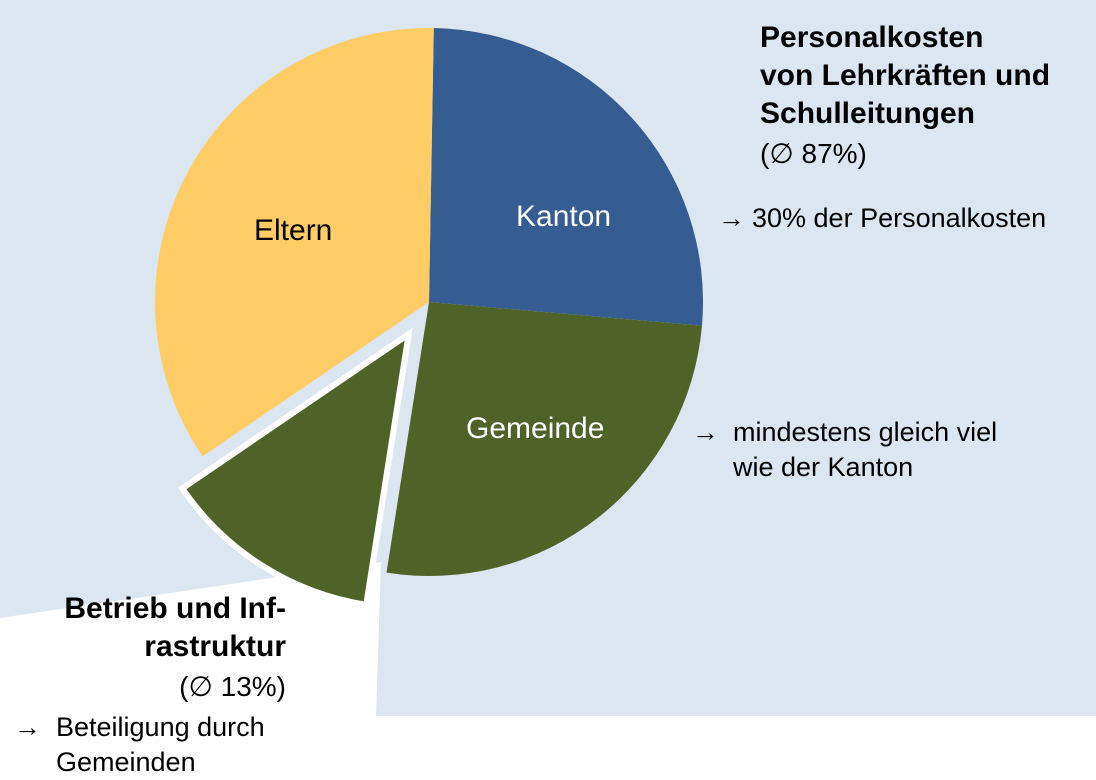  Describe the element at coordinates (295, 468) in the screenshot. I see `pie-slice-operations` at that location.